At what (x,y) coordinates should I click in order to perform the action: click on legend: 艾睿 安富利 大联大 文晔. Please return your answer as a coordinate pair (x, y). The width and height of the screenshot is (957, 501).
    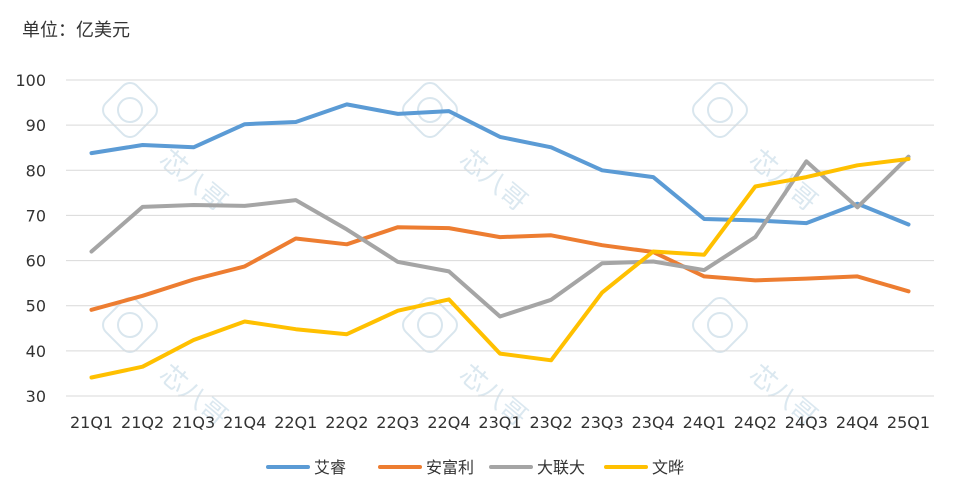
    Looking at the image, I should click on (475, 467).